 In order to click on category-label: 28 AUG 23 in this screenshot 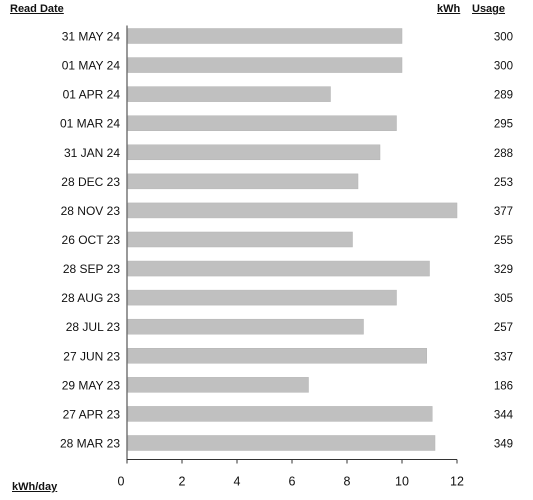, I will do `click(90, 298)`.